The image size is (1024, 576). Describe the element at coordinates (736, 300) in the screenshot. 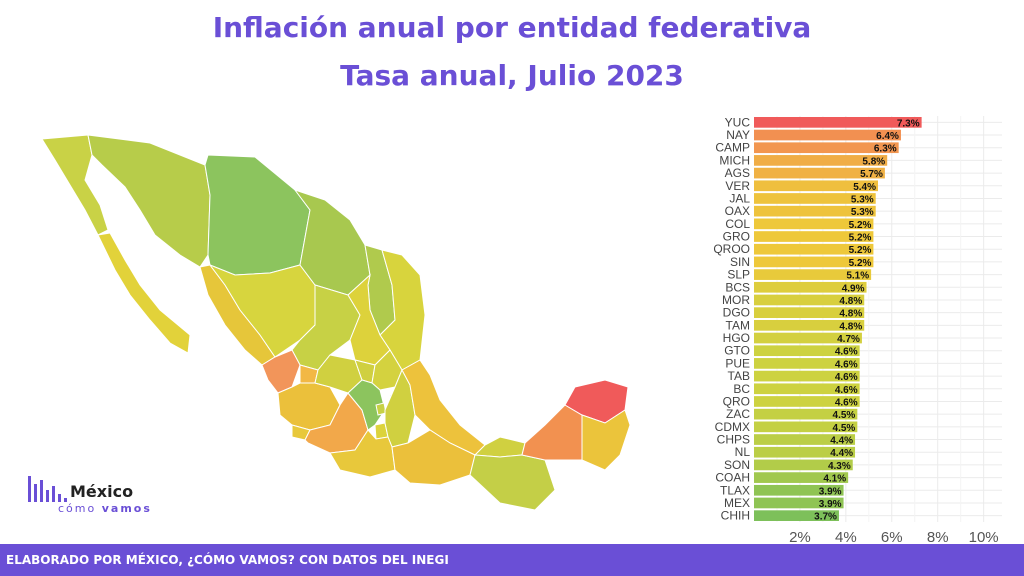

I see `category-label: MOR` at that location.